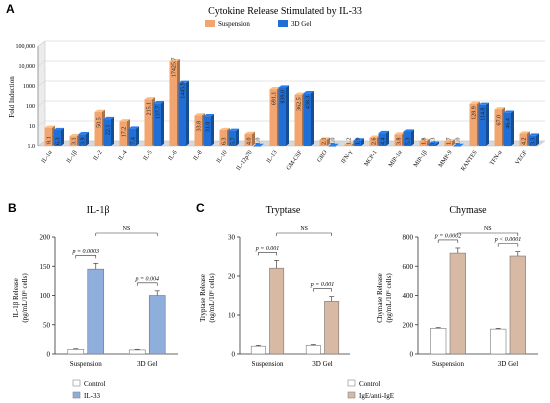 The image size is (550, 403). Describe the element at coordinates (32, 147) in the screenshot. I see `panel-a-ytick-label: 1.0` at that location.